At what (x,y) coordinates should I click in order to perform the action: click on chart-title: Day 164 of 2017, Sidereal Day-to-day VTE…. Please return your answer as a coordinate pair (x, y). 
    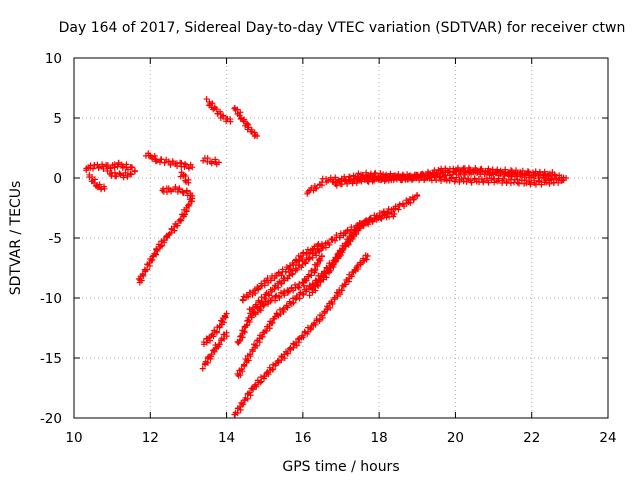
    Looking at the image, I should click on (342, 28).